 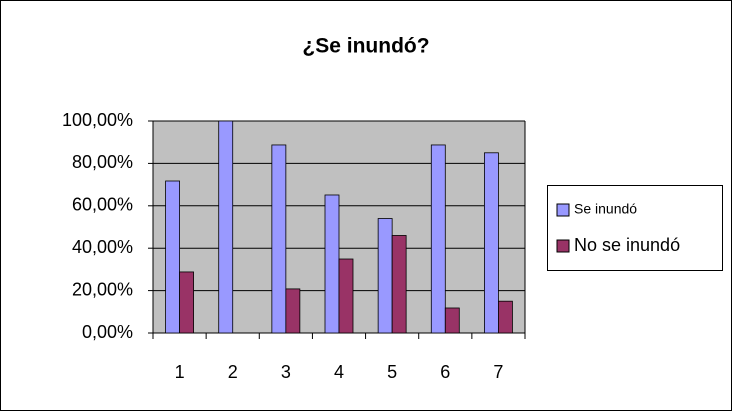 I want to click on x-tick-label: 4, so click(x=339, y=372).